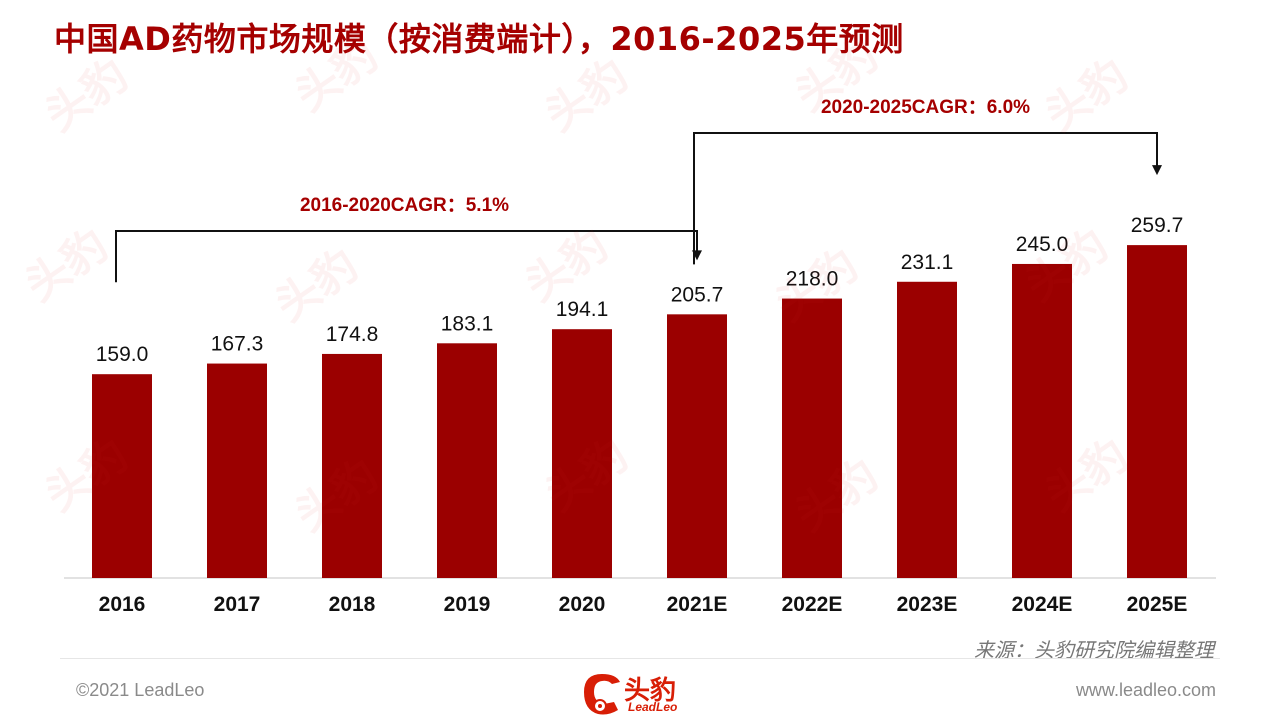 Image resolution: width=1280 pixels, height=720 pixels. What do you see at coordinates (237, 604) in the screenshot?
I see `x-tick-2017: 2017` at bounding box center [237, 604].